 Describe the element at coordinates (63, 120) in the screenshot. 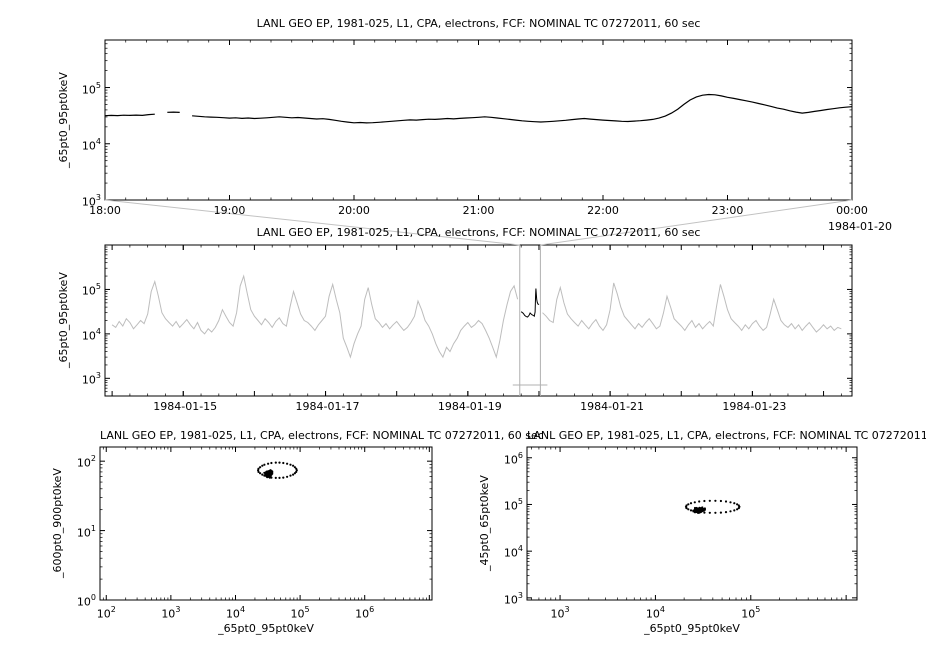

I see `y-axis-label-top: _65pt0_95pt0keV` at that location.